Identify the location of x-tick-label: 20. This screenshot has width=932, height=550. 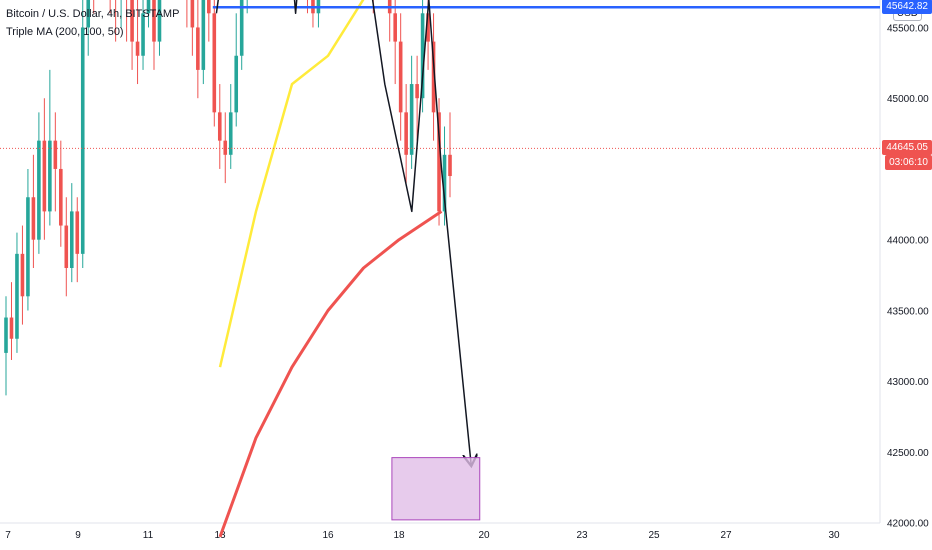
(484, 535).